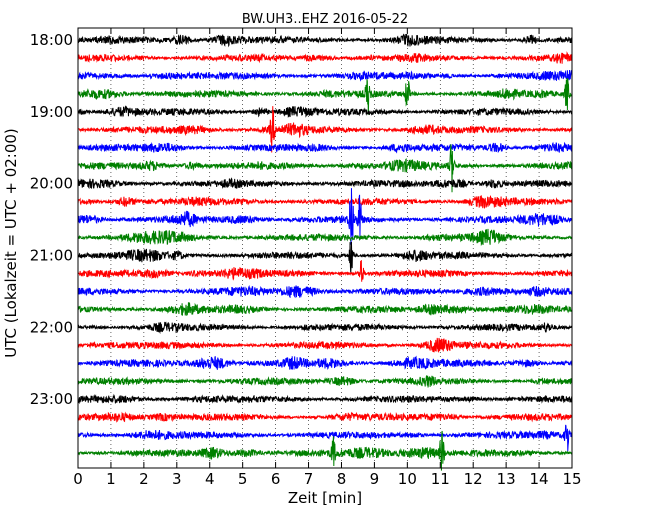 This screenshot has height=520, width=650. What do you see at coordinates (51, 255) in the screenshot?
I see `y-tick-label: 21:00` at bounding box center [51, 255].